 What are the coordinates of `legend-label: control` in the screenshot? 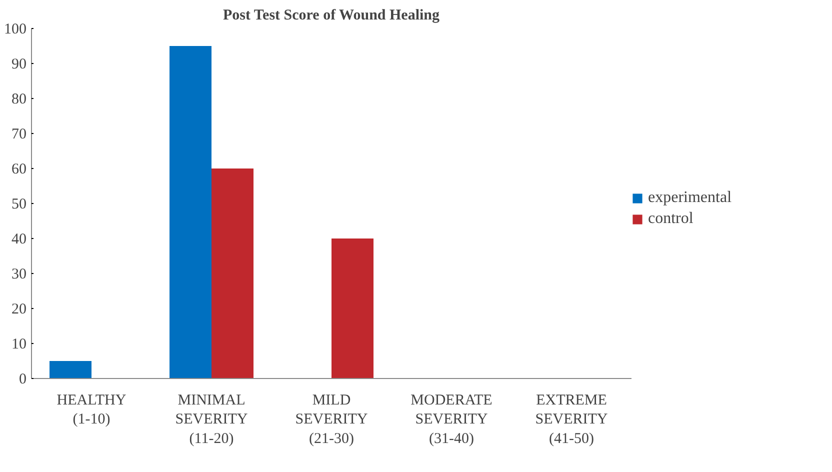 It's located at (671, 219).